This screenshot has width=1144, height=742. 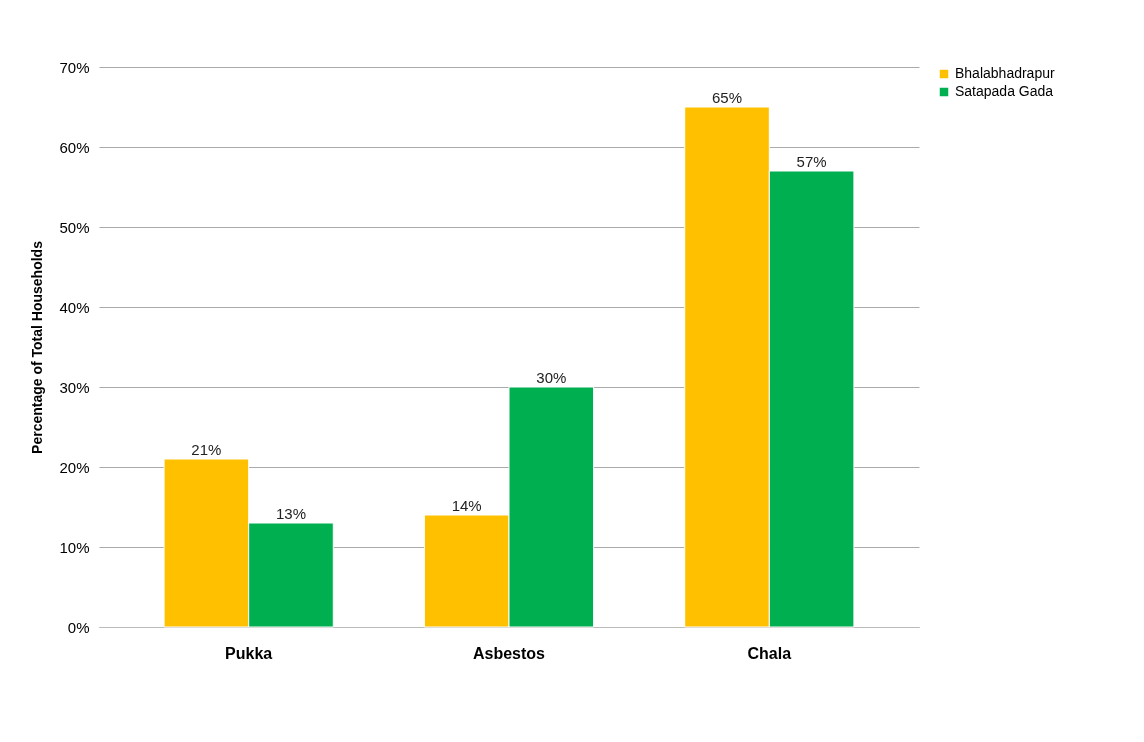 I want to click on data-label: 14%, so click(x=466, y=505).